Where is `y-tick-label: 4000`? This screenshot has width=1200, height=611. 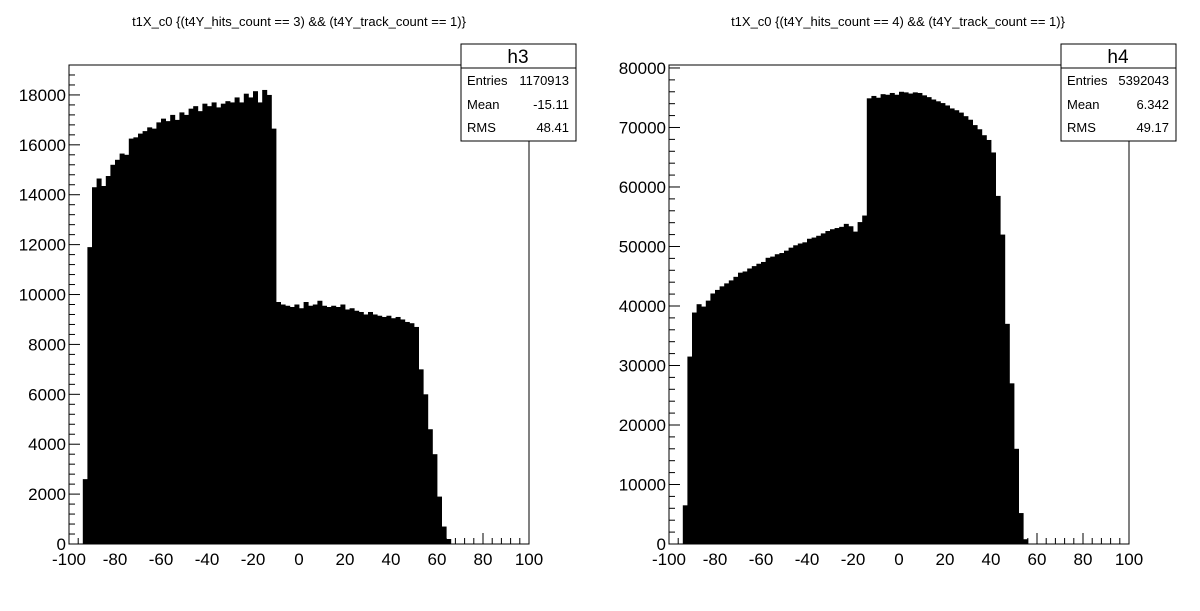 y-tick-label: 4000 is located at coordinates (47, 444).